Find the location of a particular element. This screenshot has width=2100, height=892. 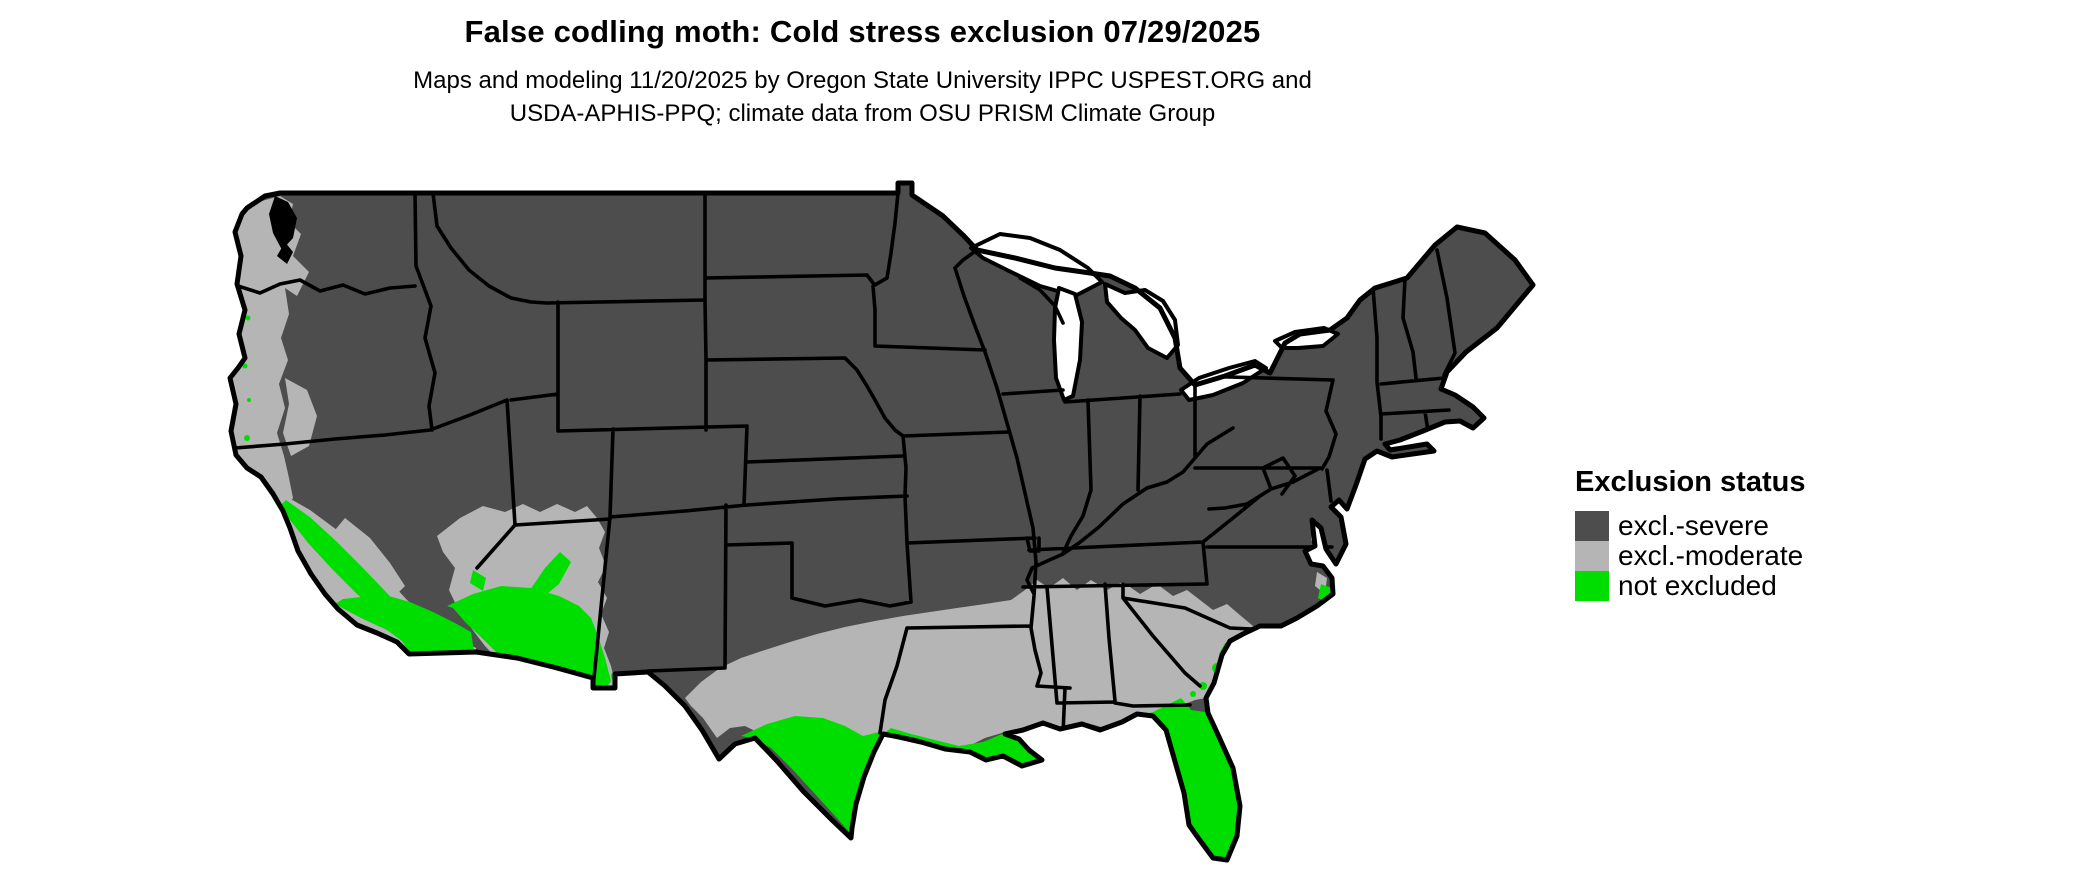

puget-sound-water is located at coordinates (283, 230).